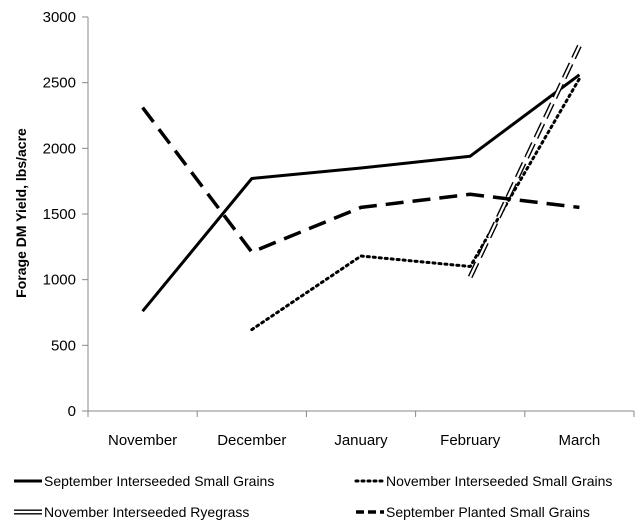 Image resolution: width=640 pixels, height=529 pixels. What do you see at coordinates (59, 214) in the screenshot?
I see `y-tick-label: 1500` at bounding box center [59, 214].